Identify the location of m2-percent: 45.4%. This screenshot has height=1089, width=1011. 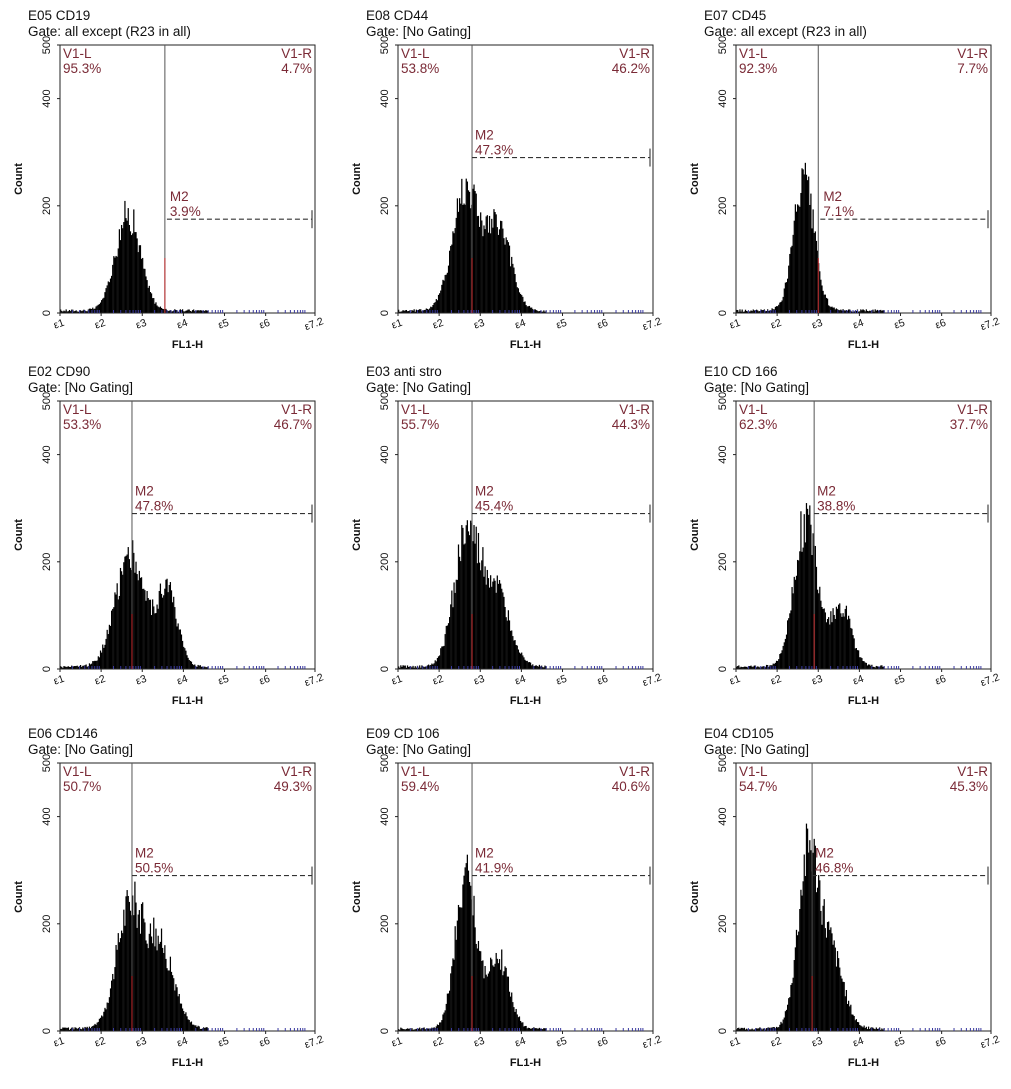
(494, 506).